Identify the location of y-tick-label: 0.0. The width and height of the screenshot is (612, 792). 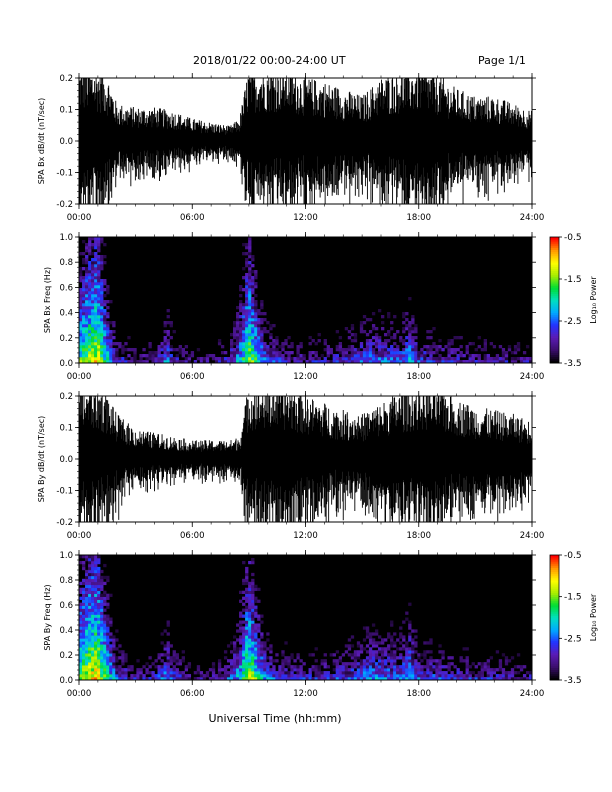
(66, 460).